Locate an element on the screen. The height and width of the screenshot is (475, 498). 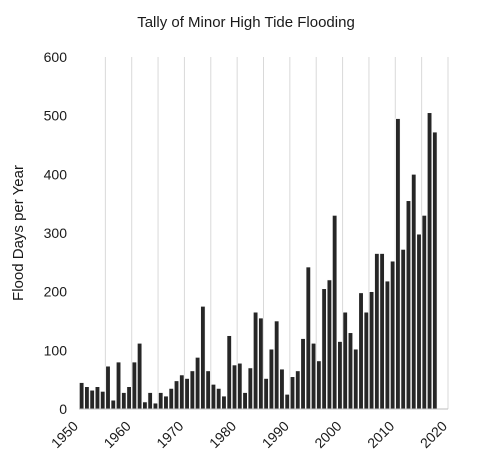
y-tick-200: 200 is located at coordinates (56, 292).